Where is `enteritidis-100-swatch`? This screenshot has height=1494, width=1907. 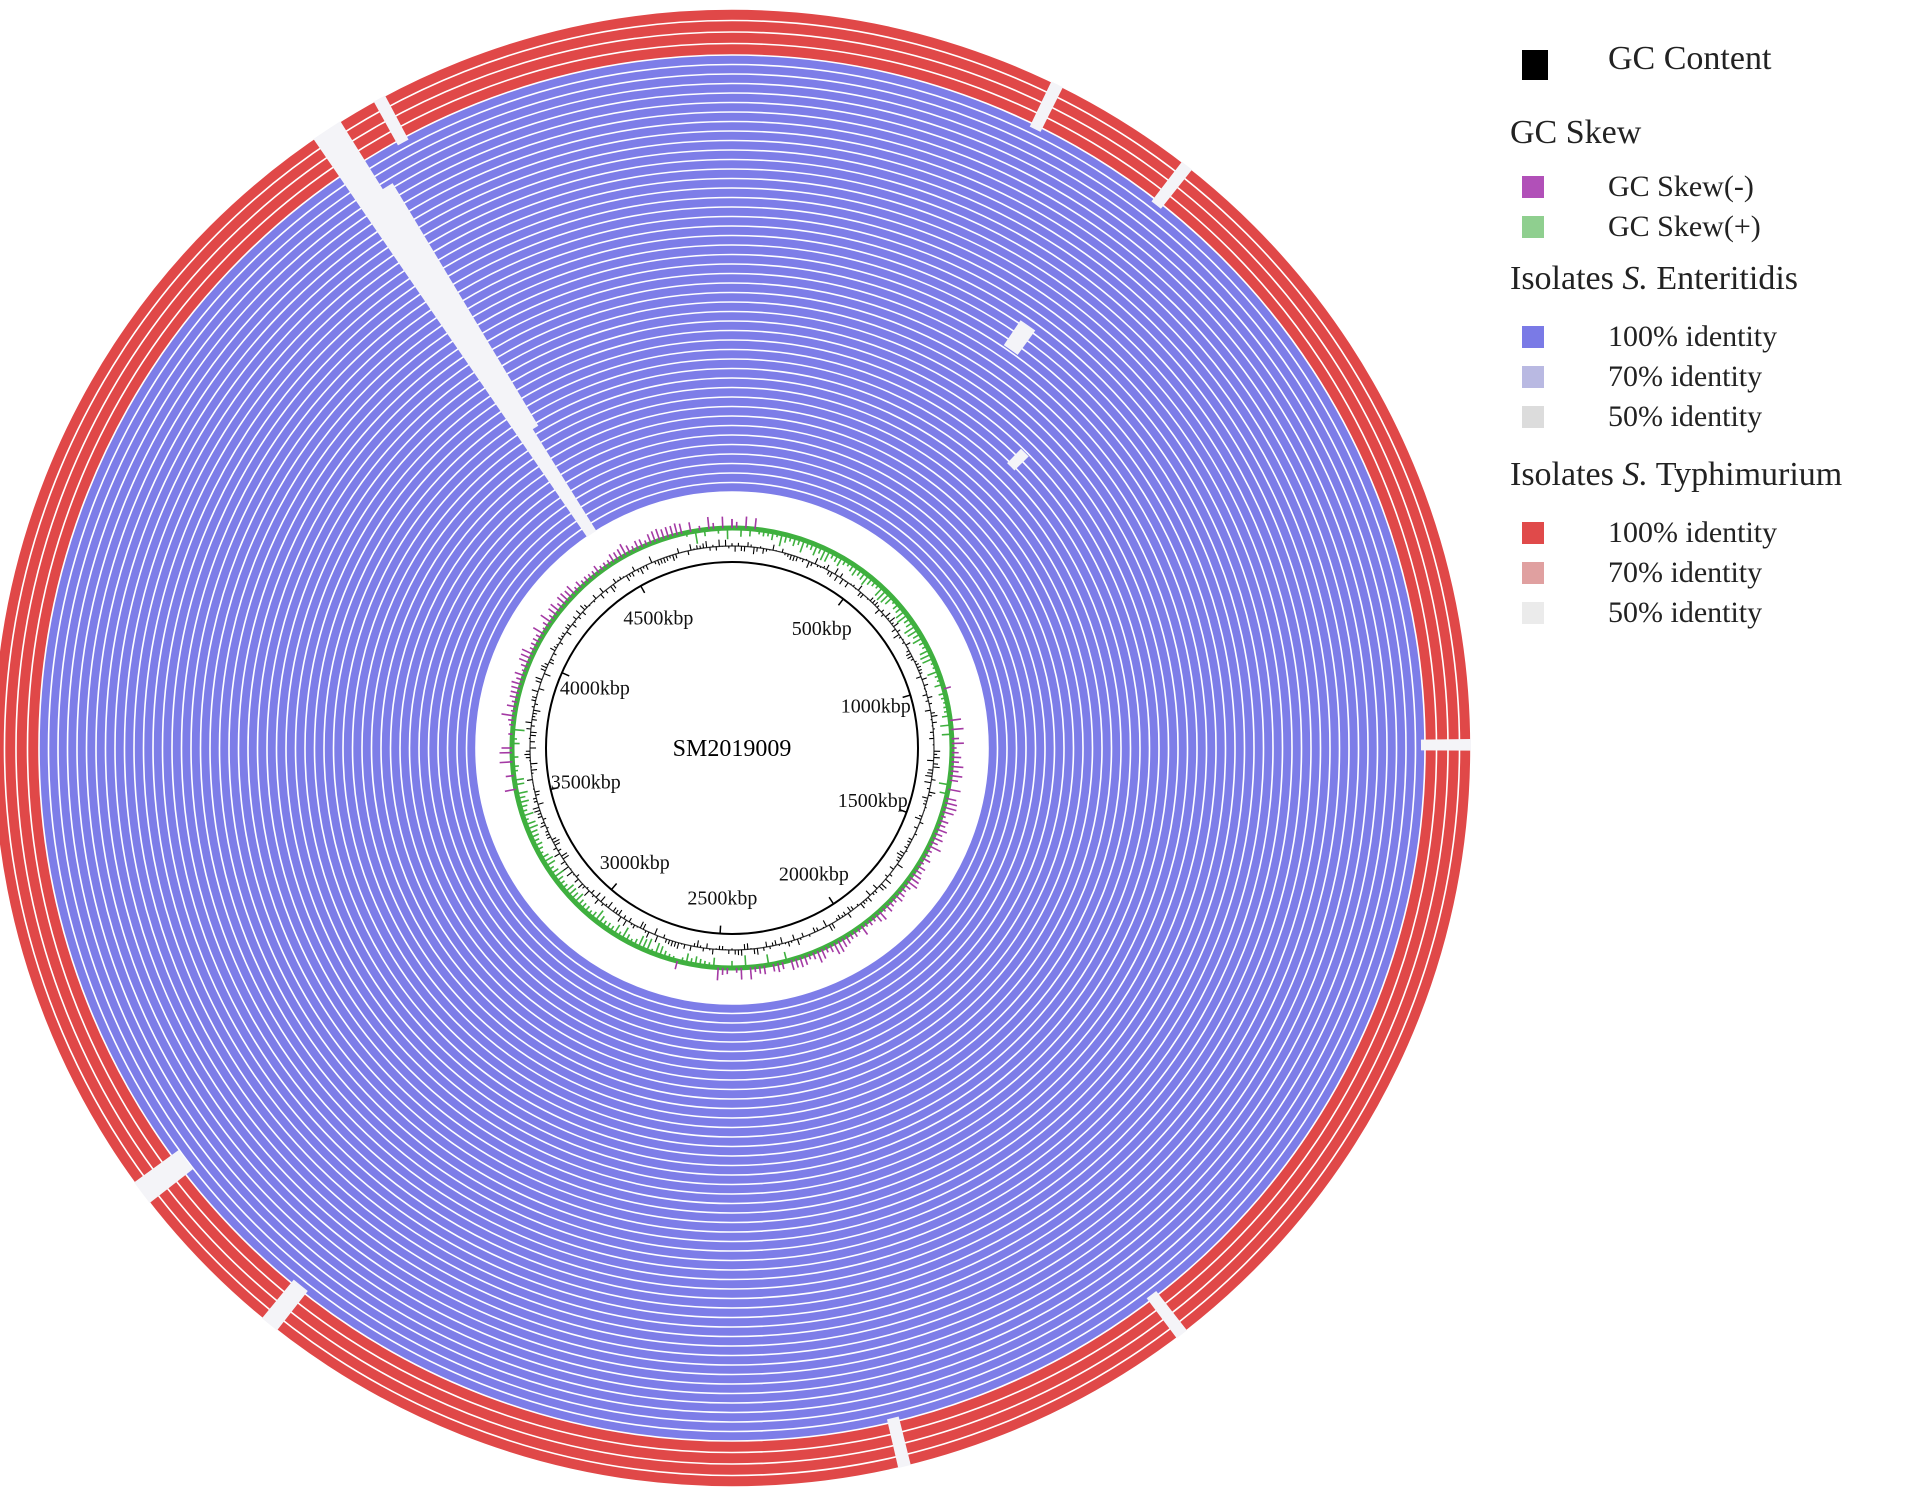
enteritidis-100-swatch is located at coordinates (1533, 337).